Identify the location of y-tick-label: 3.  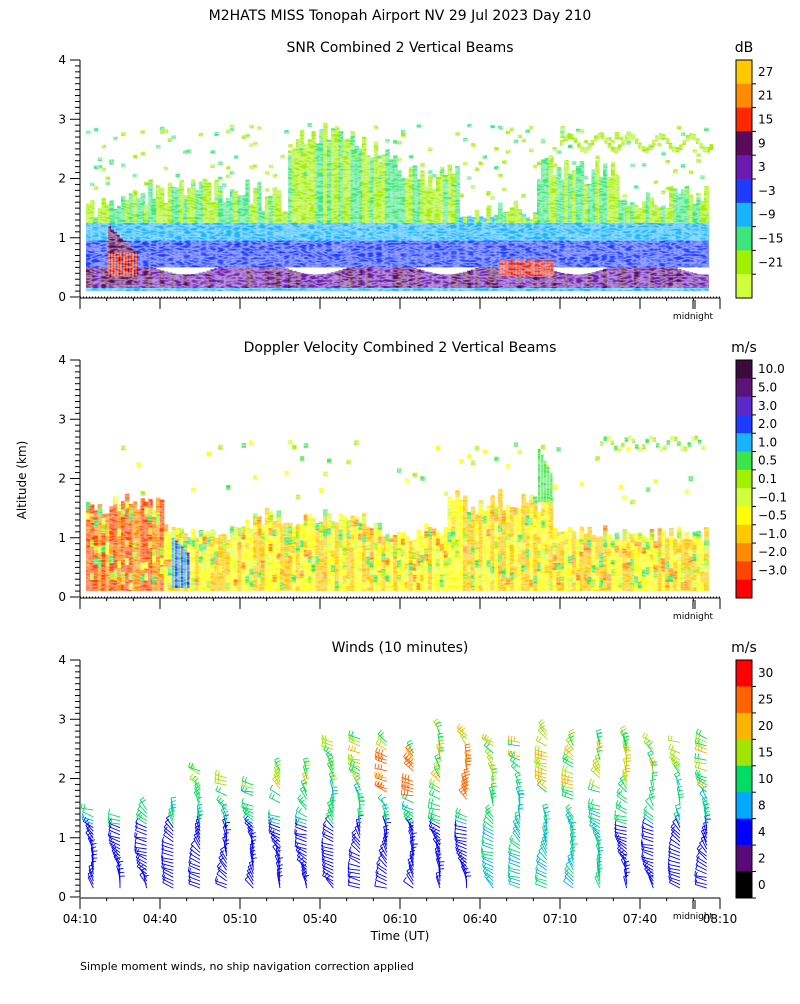
(62, 419).